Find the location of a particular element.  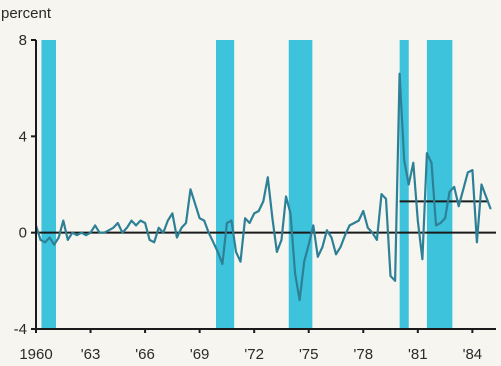

x-tick-labels: 1960 '63 '66 '69 '72 '75 '78 '81 '84 is located at coordinates (250, 354).